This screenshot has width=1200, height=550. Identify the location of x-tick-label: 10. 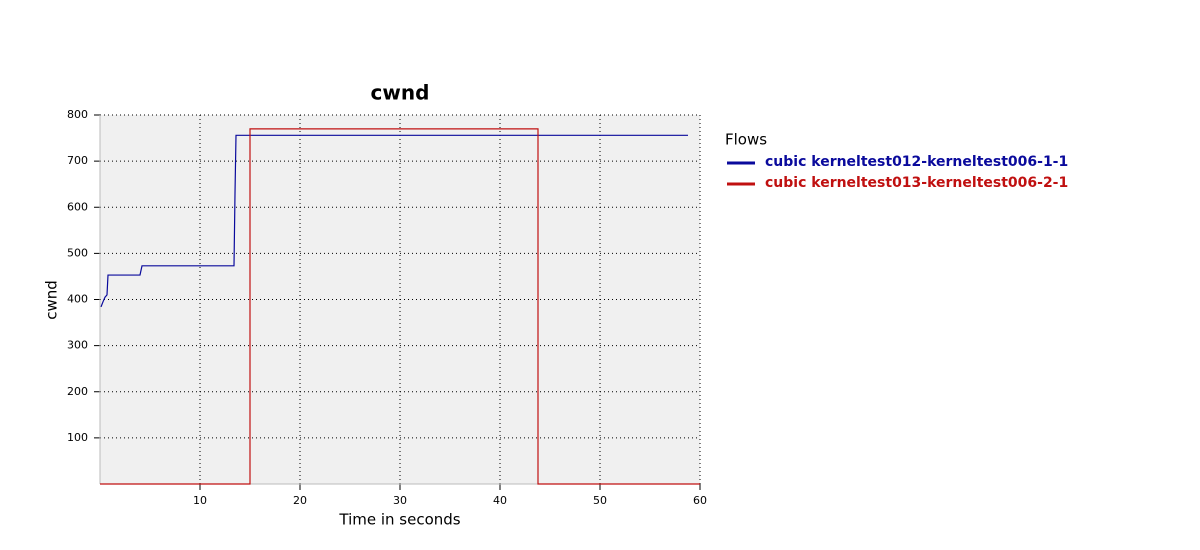
(200, 500).